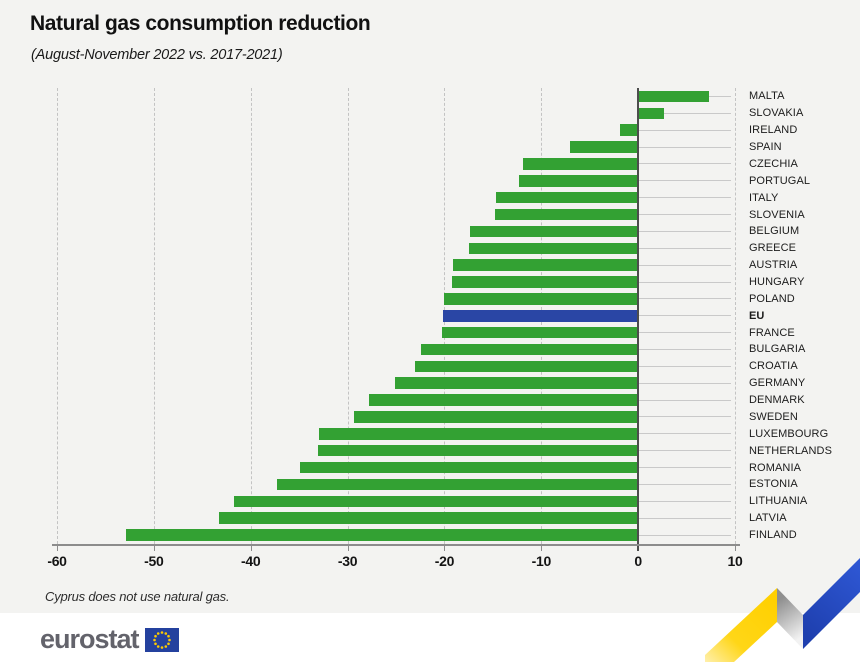 The image size is (860, 662). I want to click on country-label: PORTUGAL, so click(780, 180).